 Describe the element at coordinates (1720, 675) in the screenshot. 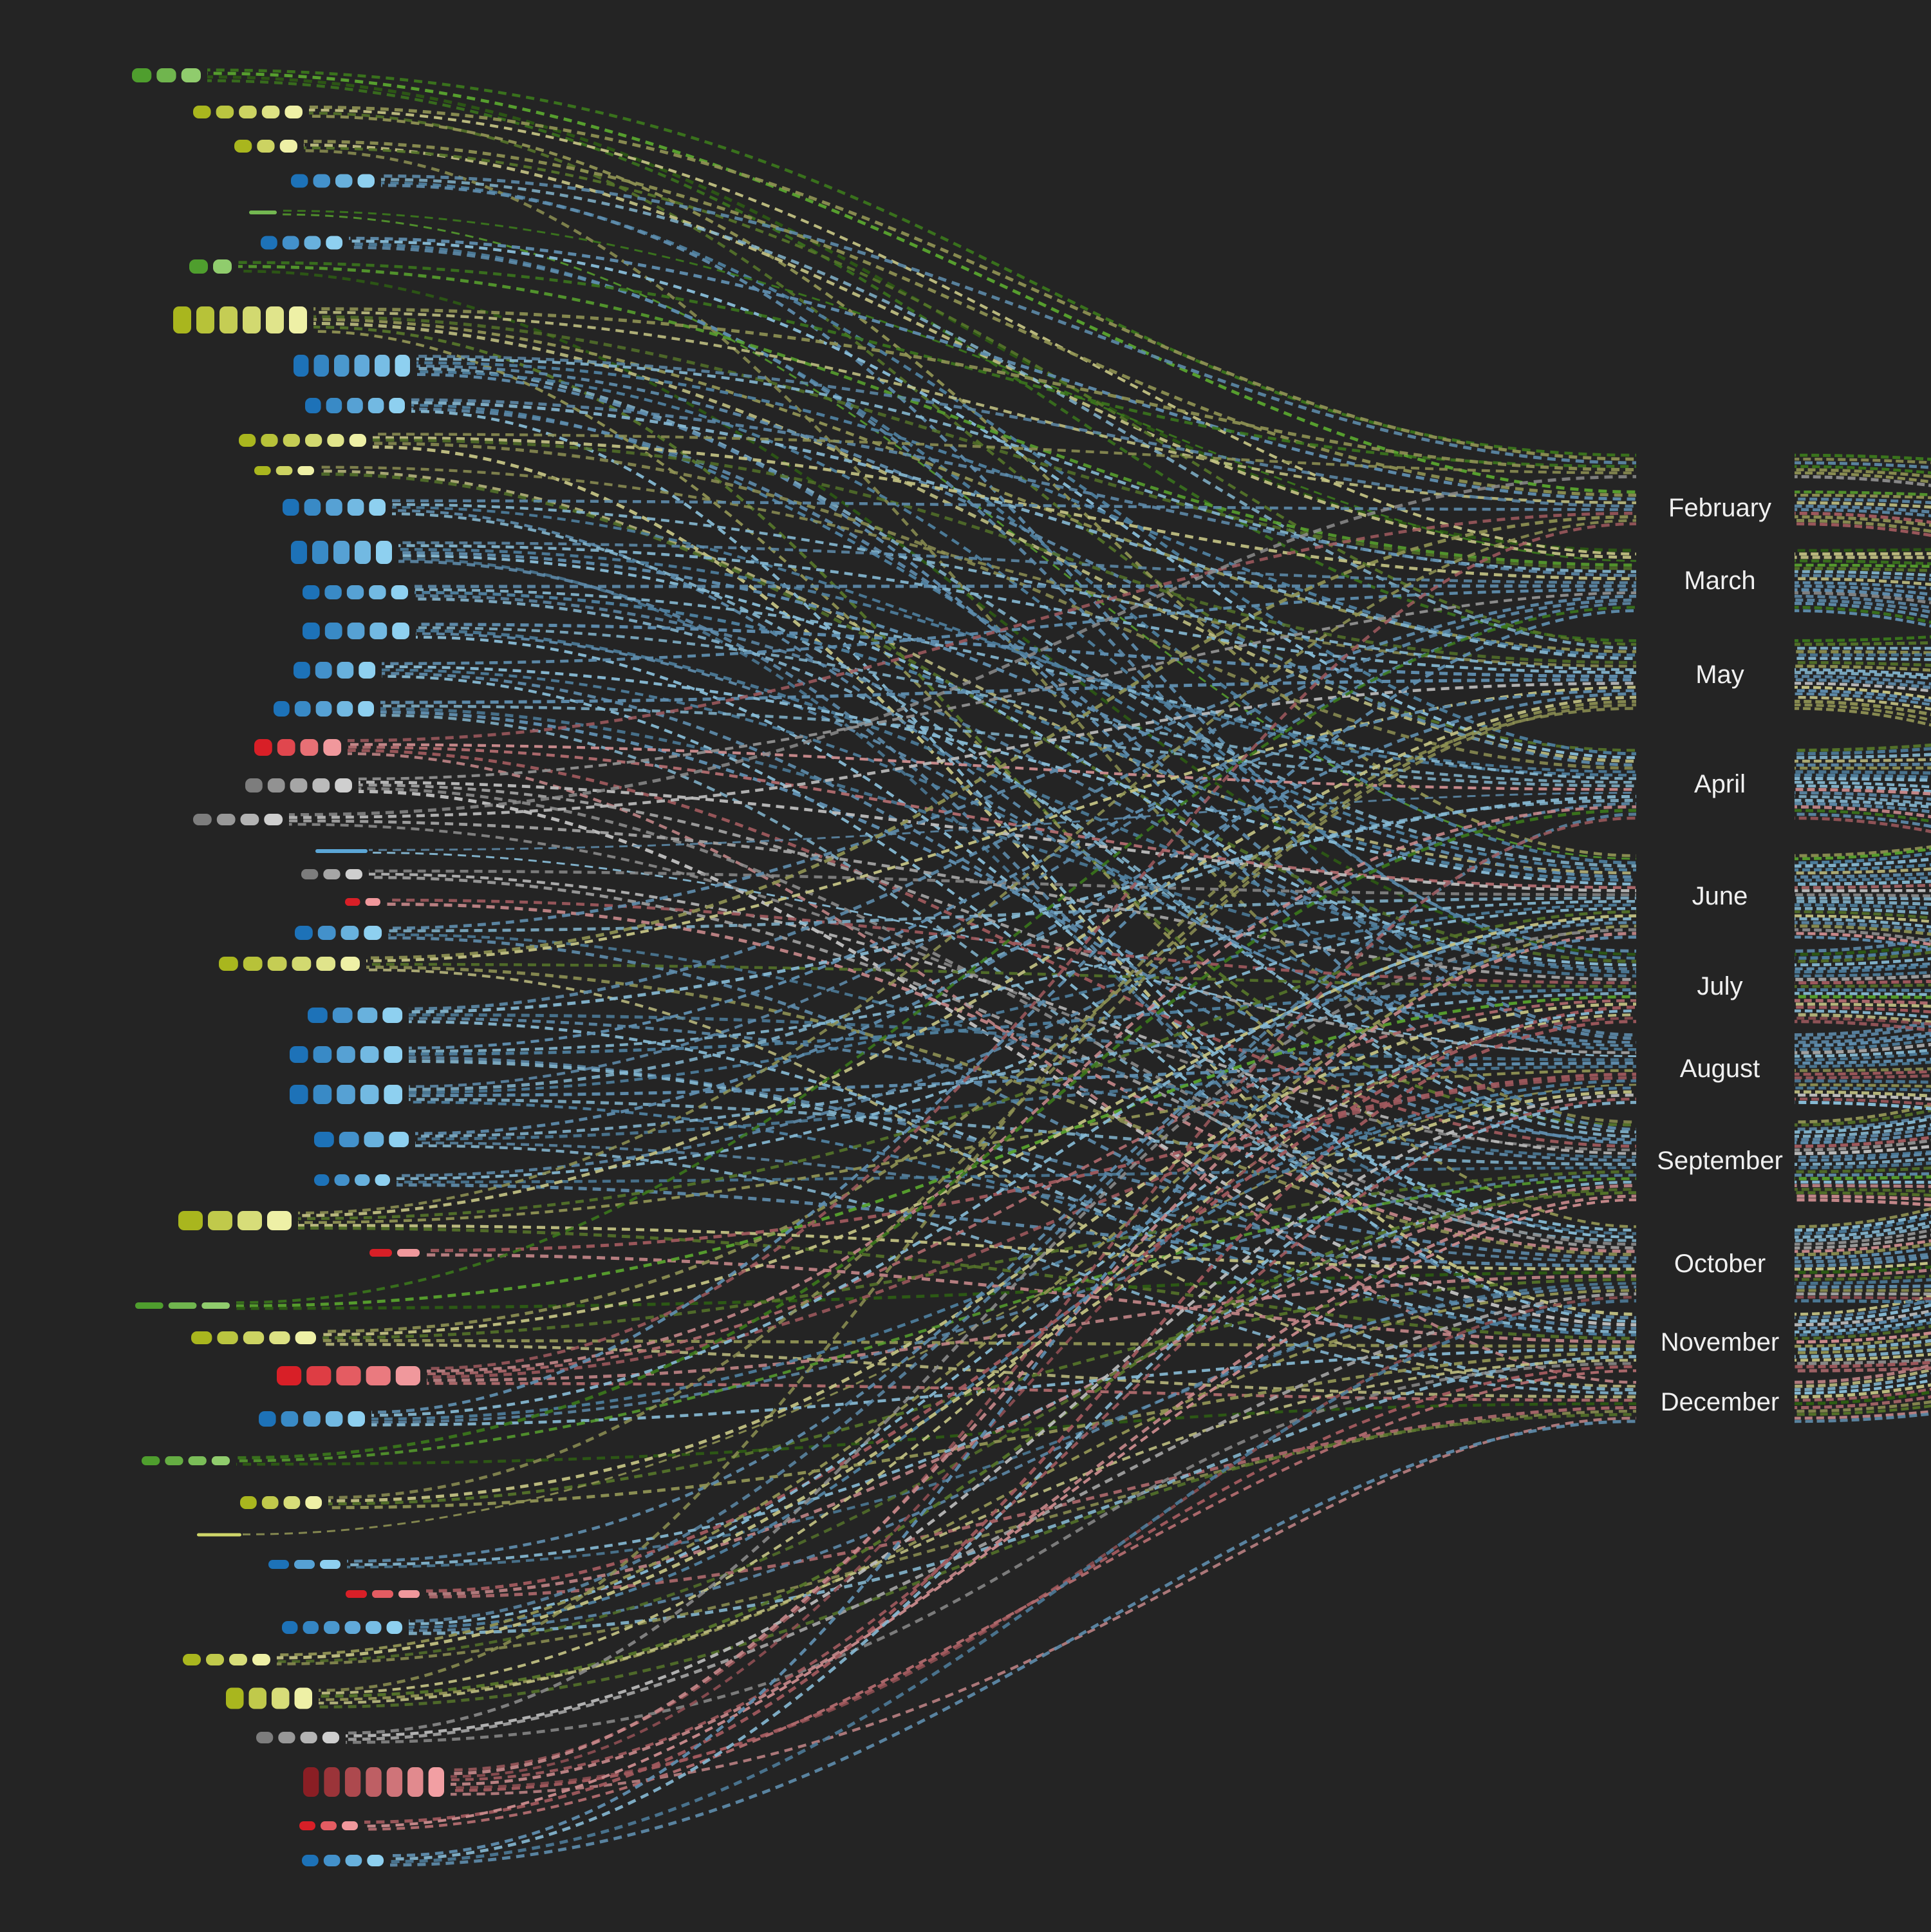

I see `month-label-may: May` at that location.